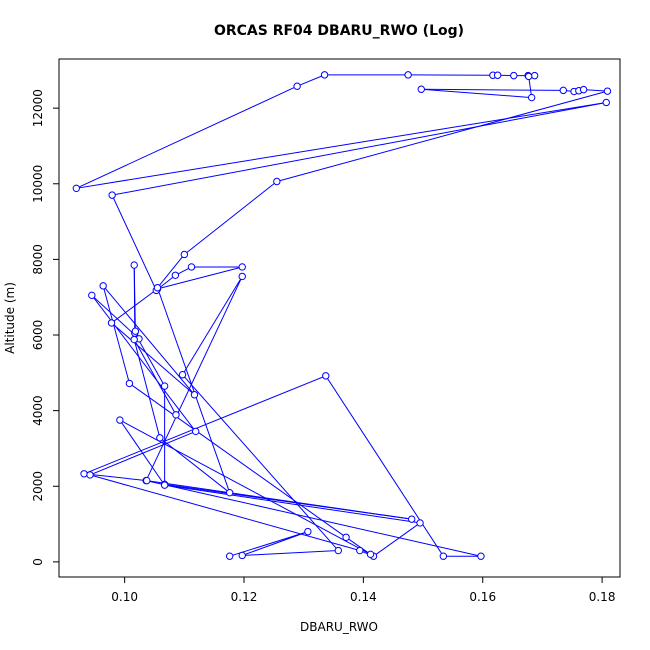 The height and width of the screenshot is (650, 650). What do you see at coordinates (10, 318) in the screenshot?
I see `y-axis-label: Altitude (m)` at bounding box center [10, 318].